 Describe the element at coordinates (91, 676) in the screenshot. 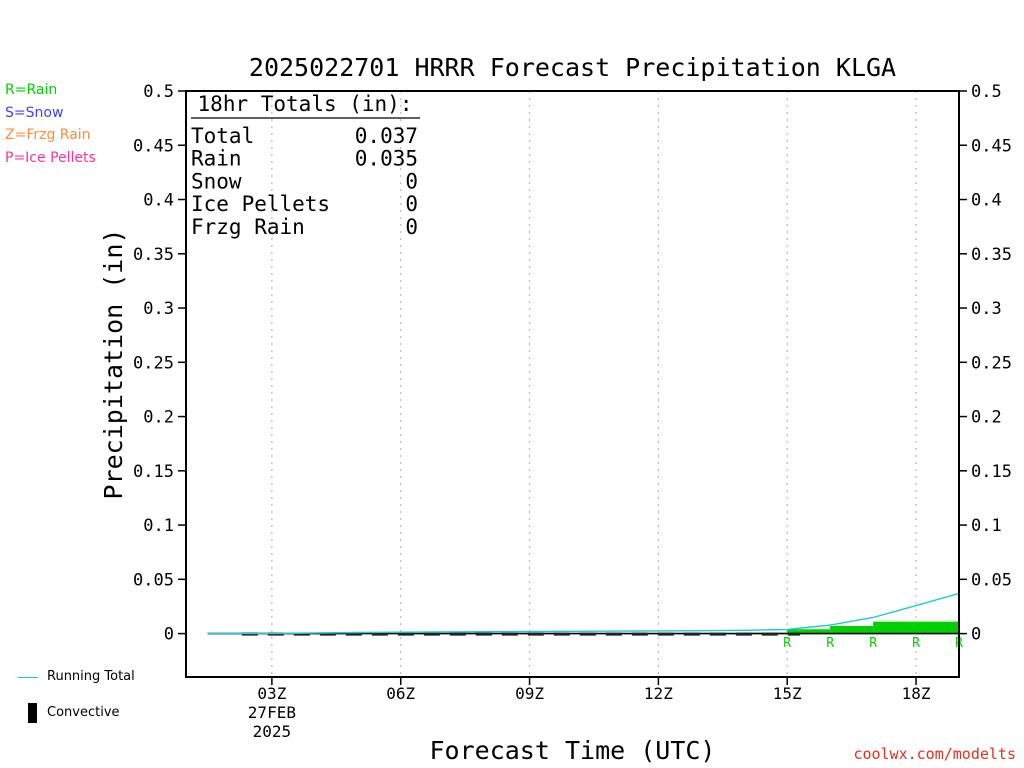

I see `running-total-legend: Running Total` at that location.